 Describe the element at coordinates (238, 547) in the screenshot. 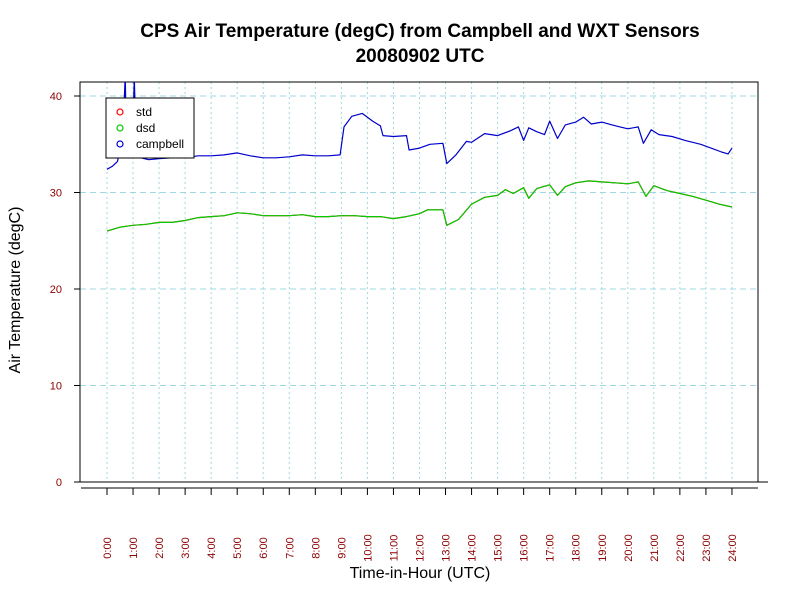

I see `x-tick-label: 5:00` at that location.